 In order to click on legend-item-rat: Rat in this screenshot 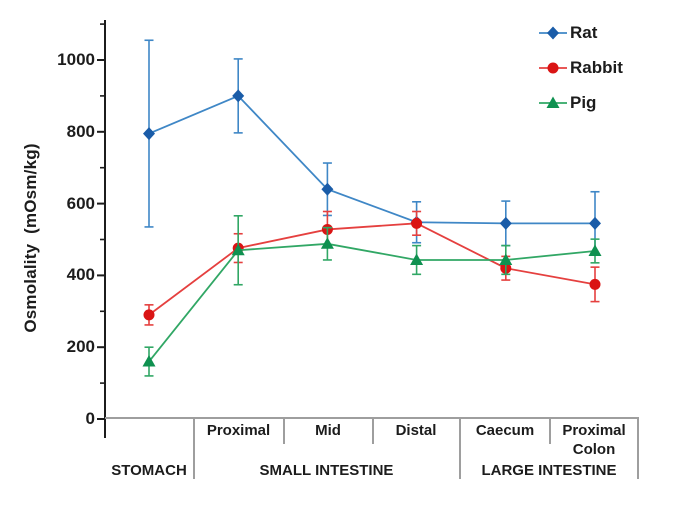, I will do `click(580, 33)`.